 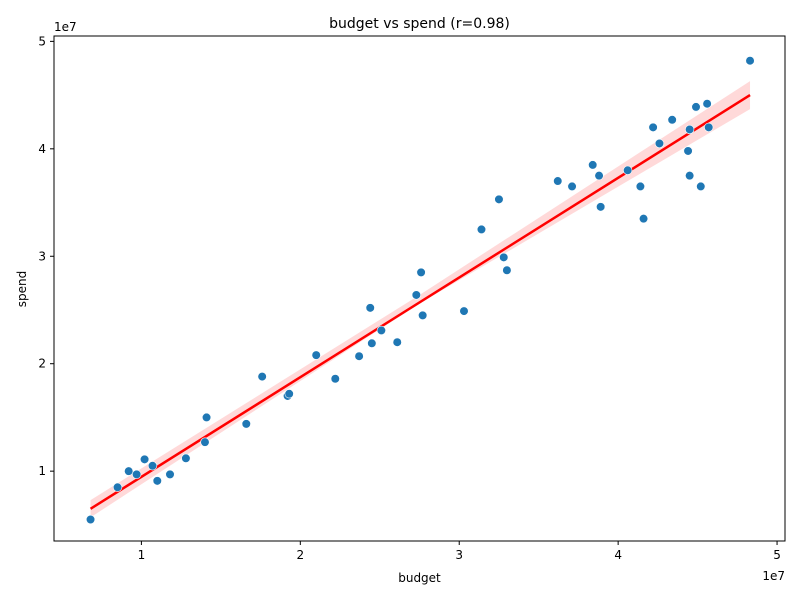 What do you see at coordinates (42, 256) in the screenshot?
I see `y-tick-label: 3` at bounding box center [42, 256].